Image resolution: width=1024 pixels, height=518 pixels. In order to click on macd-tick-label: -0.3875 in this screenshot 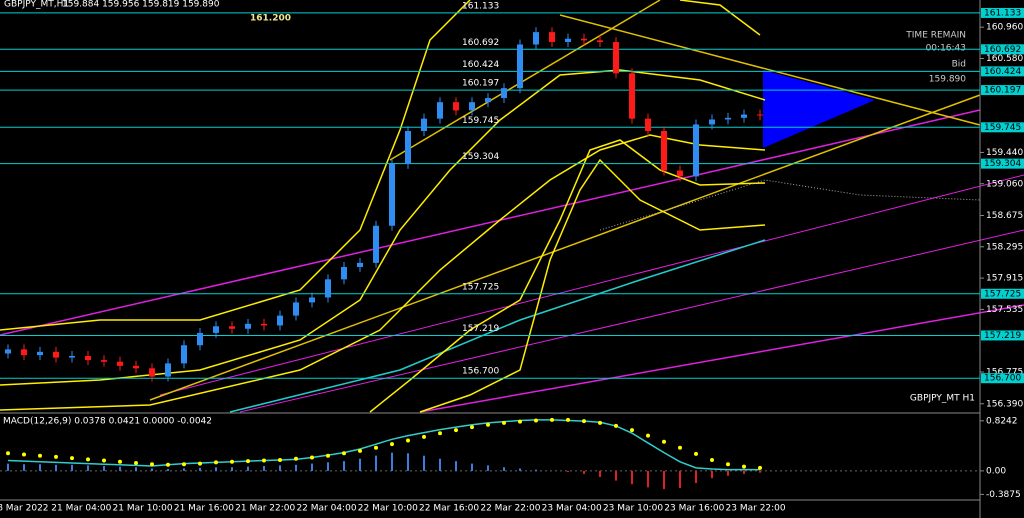, I will do `click(1003, 495)`.